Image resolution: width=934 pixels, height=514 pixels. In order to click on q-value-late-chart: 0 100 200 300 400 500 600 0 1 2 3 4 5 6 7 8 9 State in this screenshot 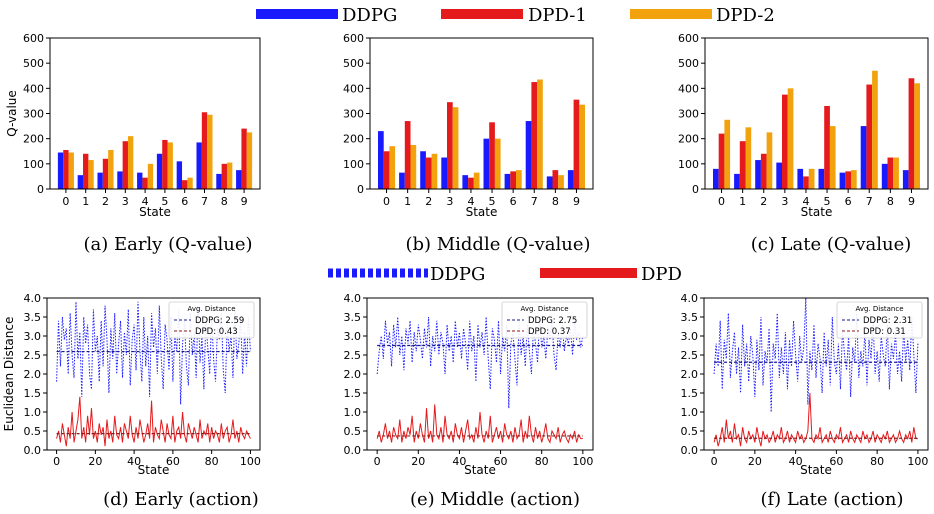, I will do `click(803, 125)`.